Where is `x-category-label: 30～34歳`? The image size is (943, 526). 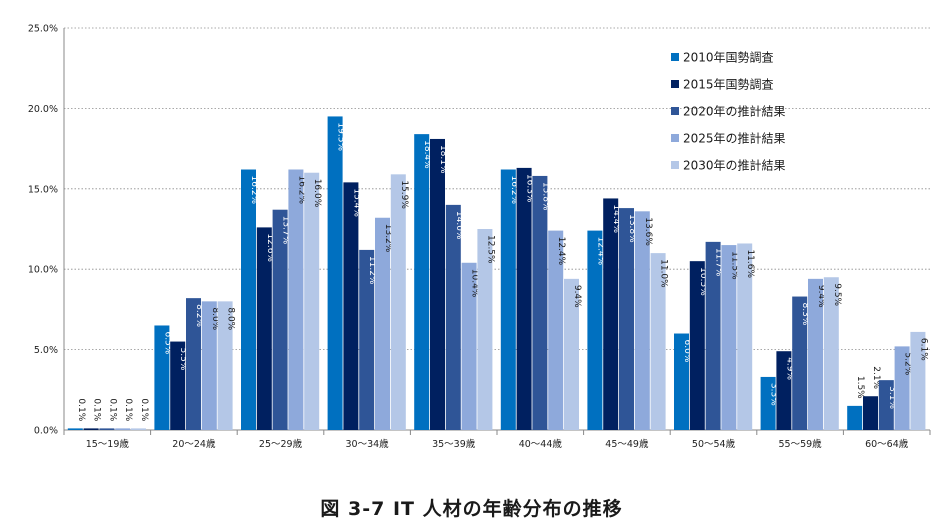
x-category-label: 30～34歳 is located at coordinates (368, 444).